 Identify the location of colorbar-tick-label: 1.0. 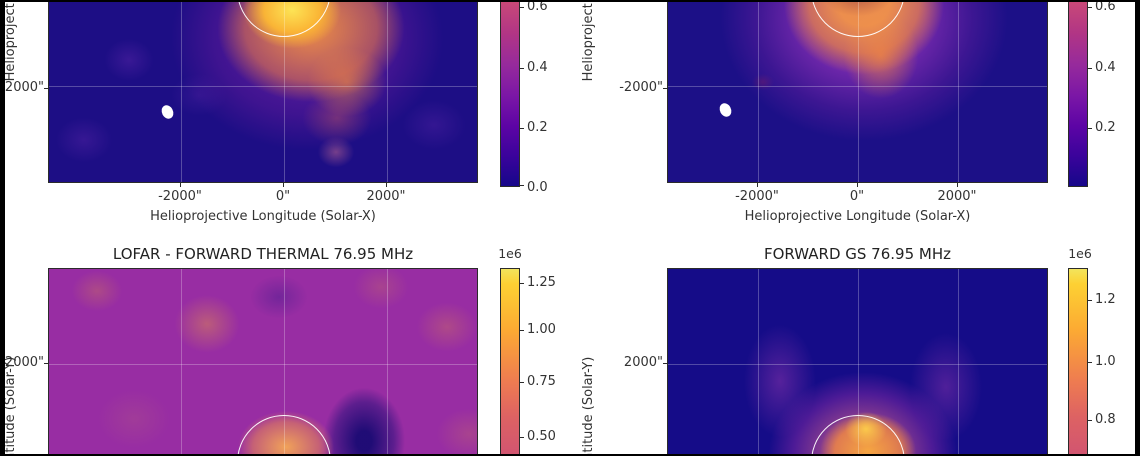
(1105, 361).